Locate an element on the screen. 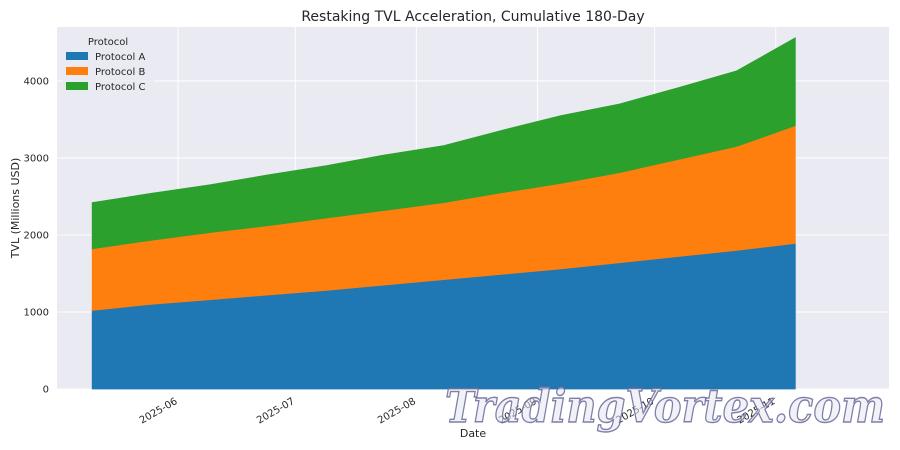  legend-items: Protocol A Protocol B Protocol C is located at coordinates (105, 72).